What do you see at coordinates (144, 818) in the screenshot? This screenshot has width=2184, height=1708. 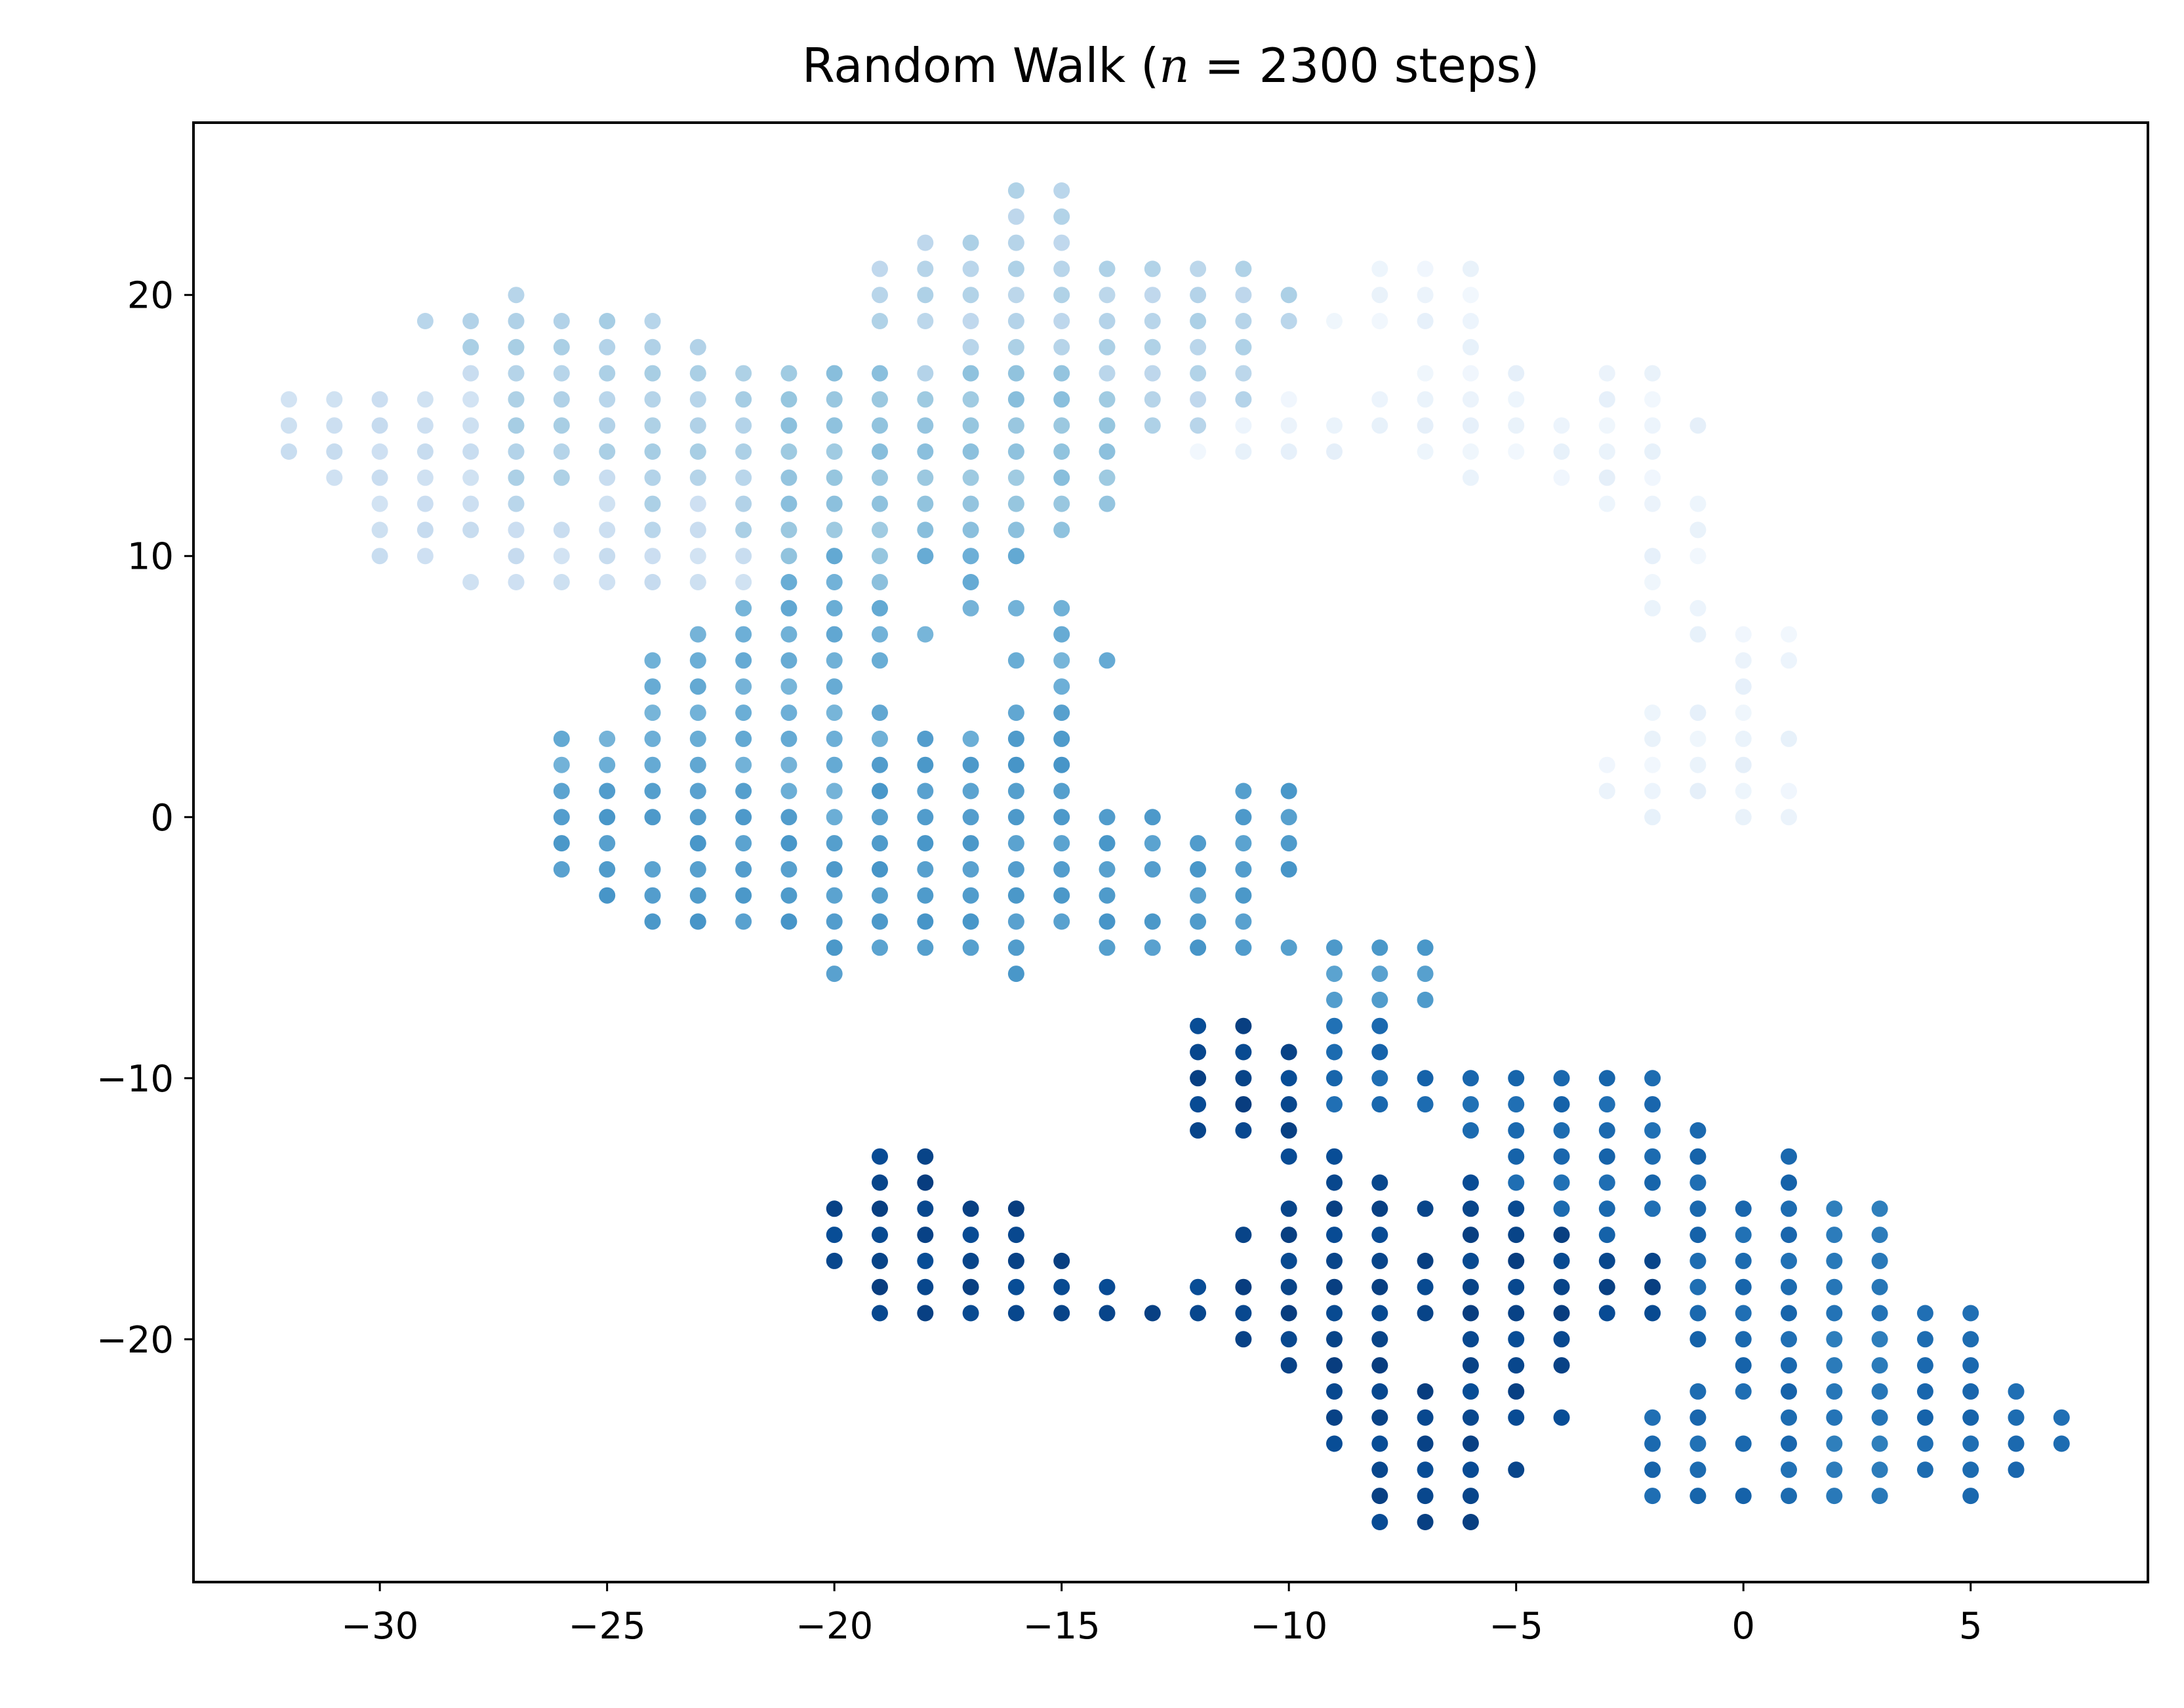 I see `y-axis: −20 −10 0 10 20` at bounding box center [144, 818].